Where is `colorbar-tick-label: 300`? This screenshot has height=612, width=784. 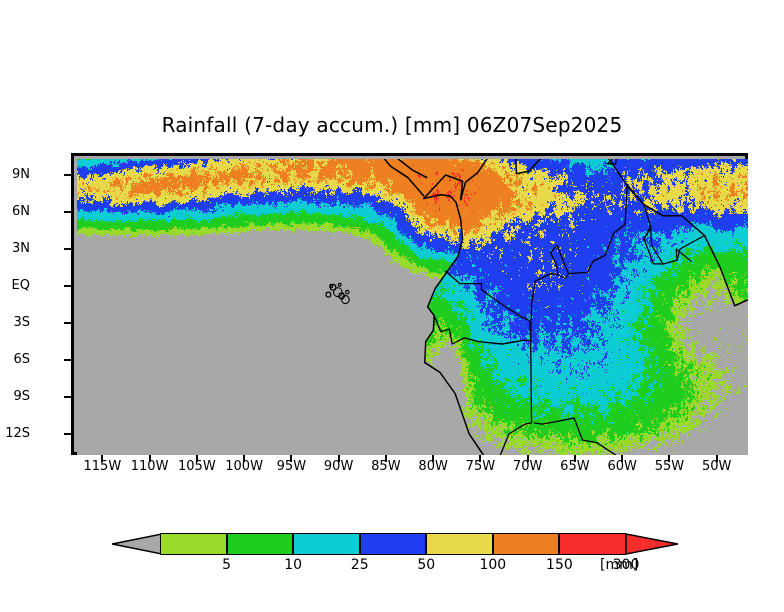 colorbar-tick-label: 300 is located at coordinates (626, 565).